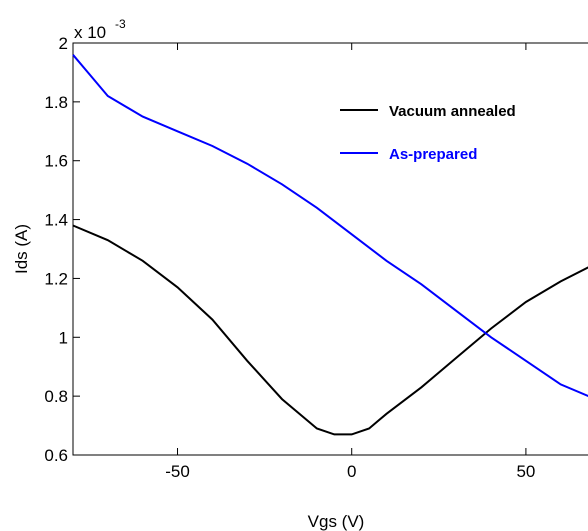  Describe the element at coordinates (525, 471) in the screenshot. I see `x-tick-label: 50` at that location.